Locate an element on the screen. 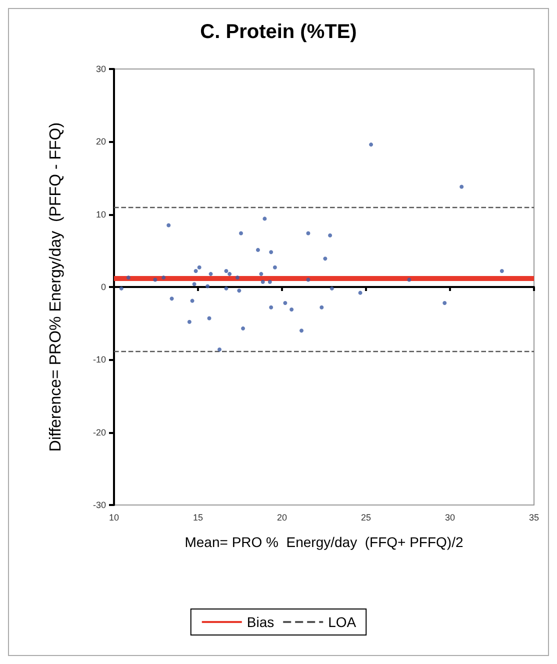  x-tick-label: 20 is located at coordinates (282, 517).